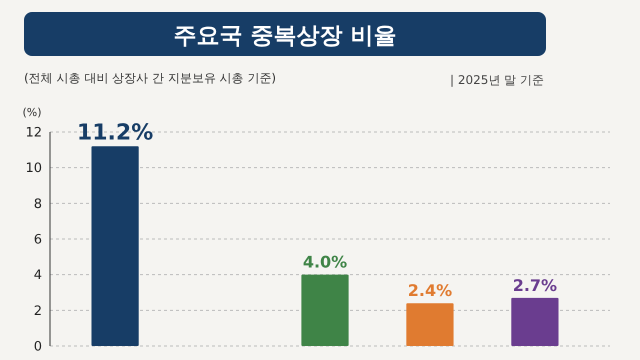  Describe the element at coordinates (38, 240) in the screenshot. I see `y-tick-label: 6` at that location.